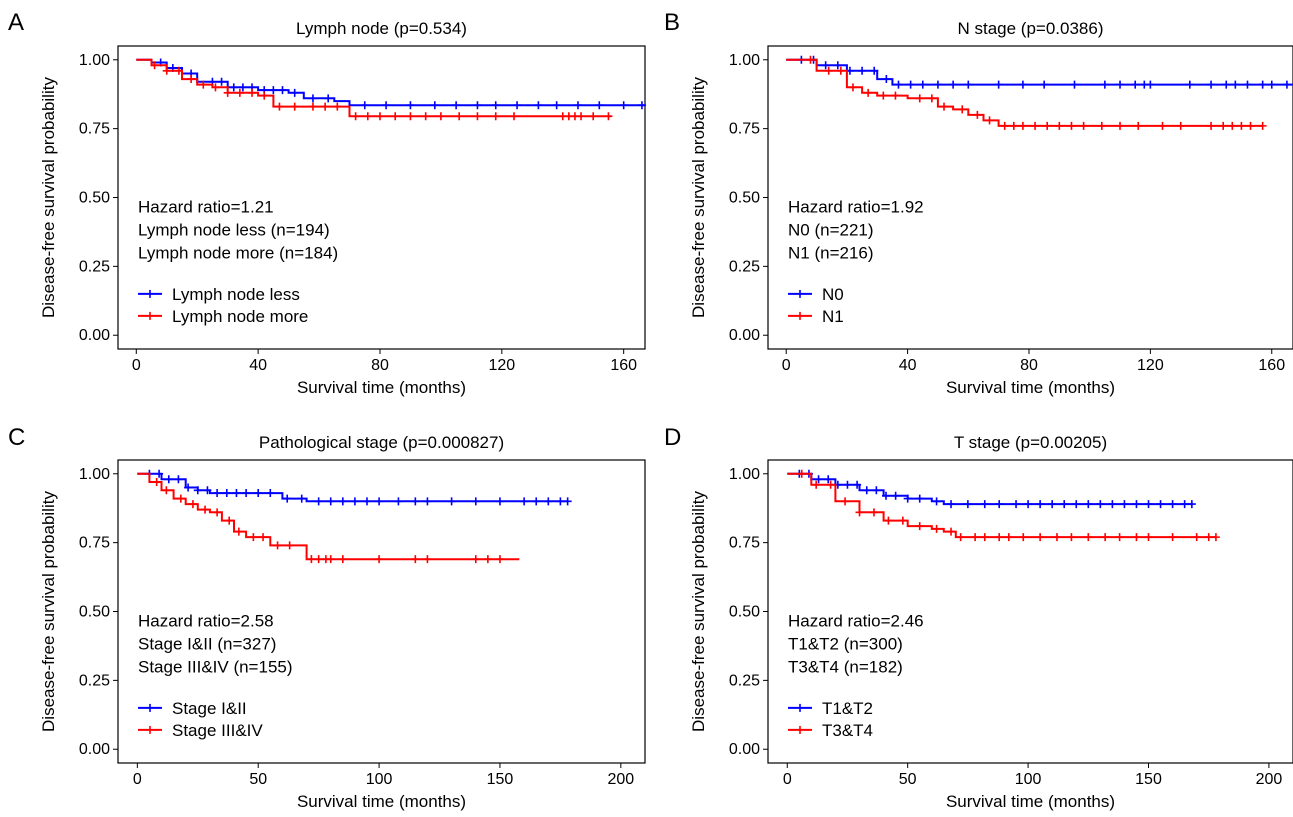 The width and height of the screenshot is (1293, 817). Describe the element at coordinates (352, 487) in the screenshot. I see `panel-c-series-line-stage-i-ii` at that location.